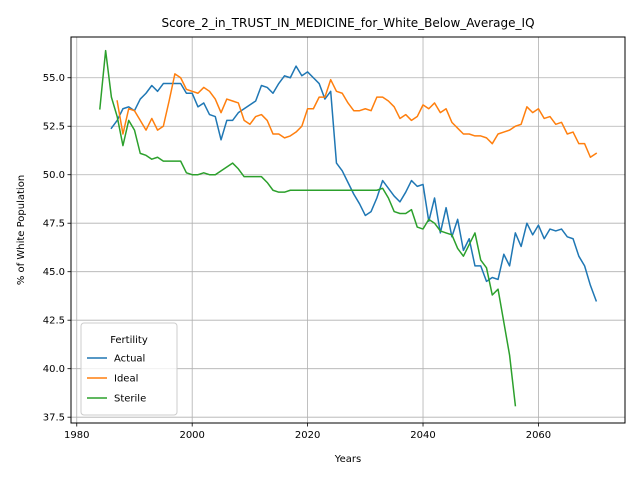  Describe the element at coordinates (347, 459) in the screenshot. I see `x-axis-label: Years` at that location.